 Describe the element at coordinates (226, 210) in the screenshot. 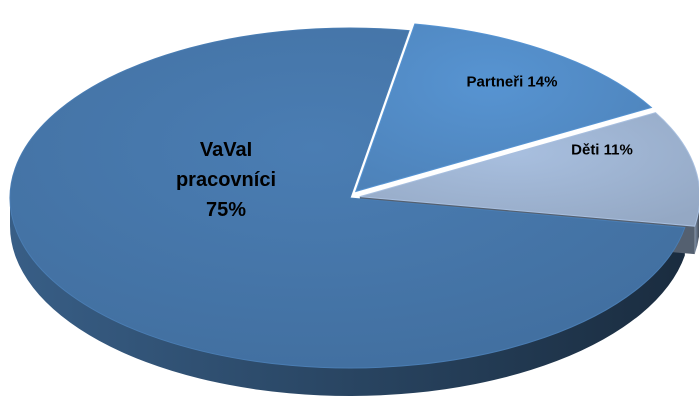

I see `value-label: 75%` at that location.